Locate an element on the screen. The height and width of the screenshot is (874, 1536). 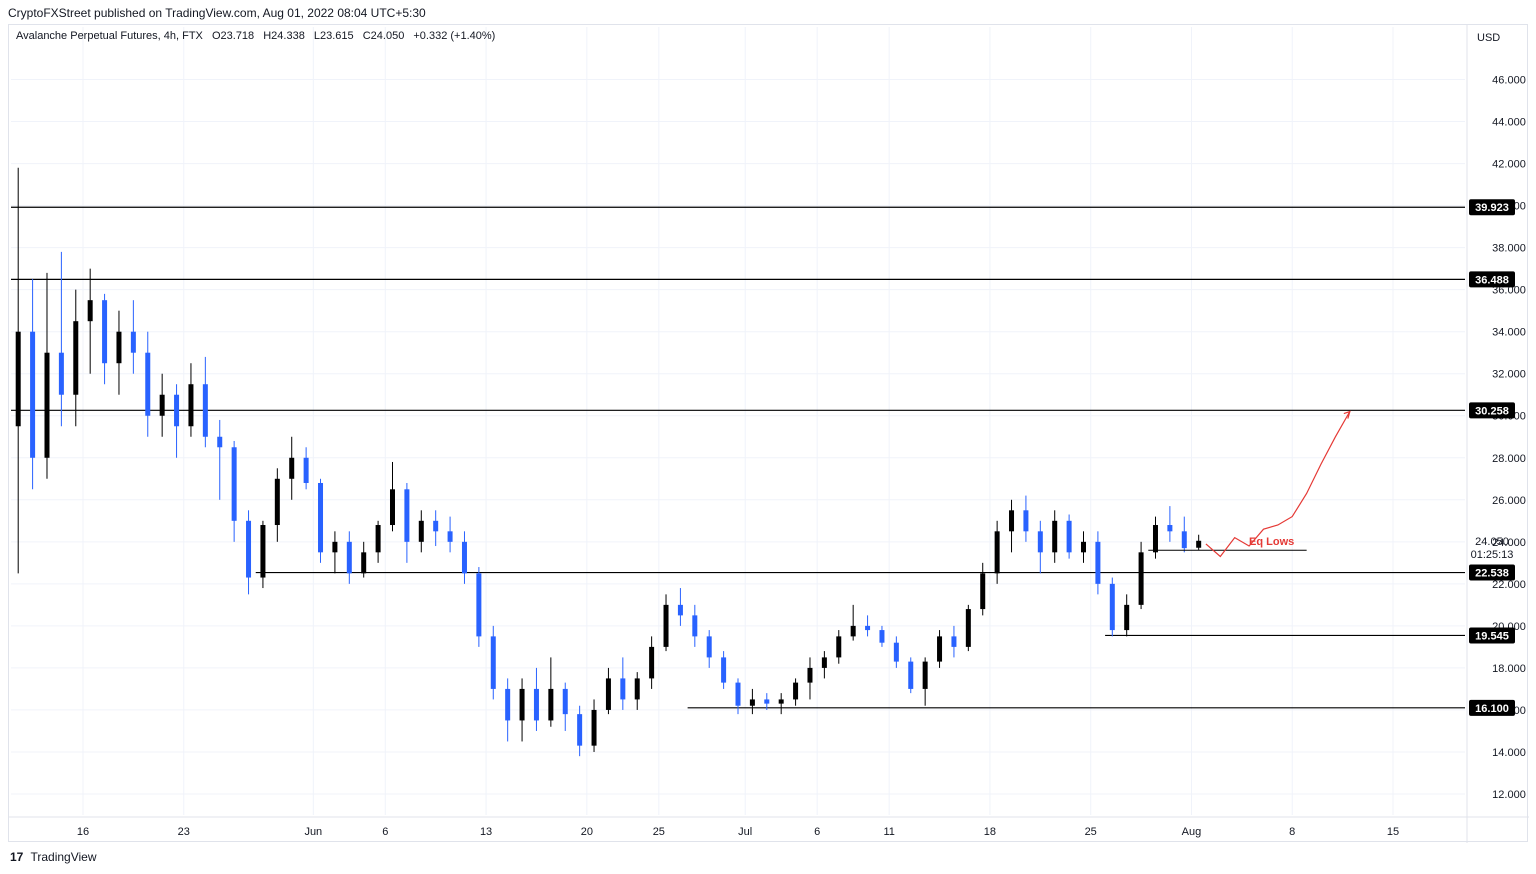
legend-close: C24.050 is located at coordinates (383, 36).